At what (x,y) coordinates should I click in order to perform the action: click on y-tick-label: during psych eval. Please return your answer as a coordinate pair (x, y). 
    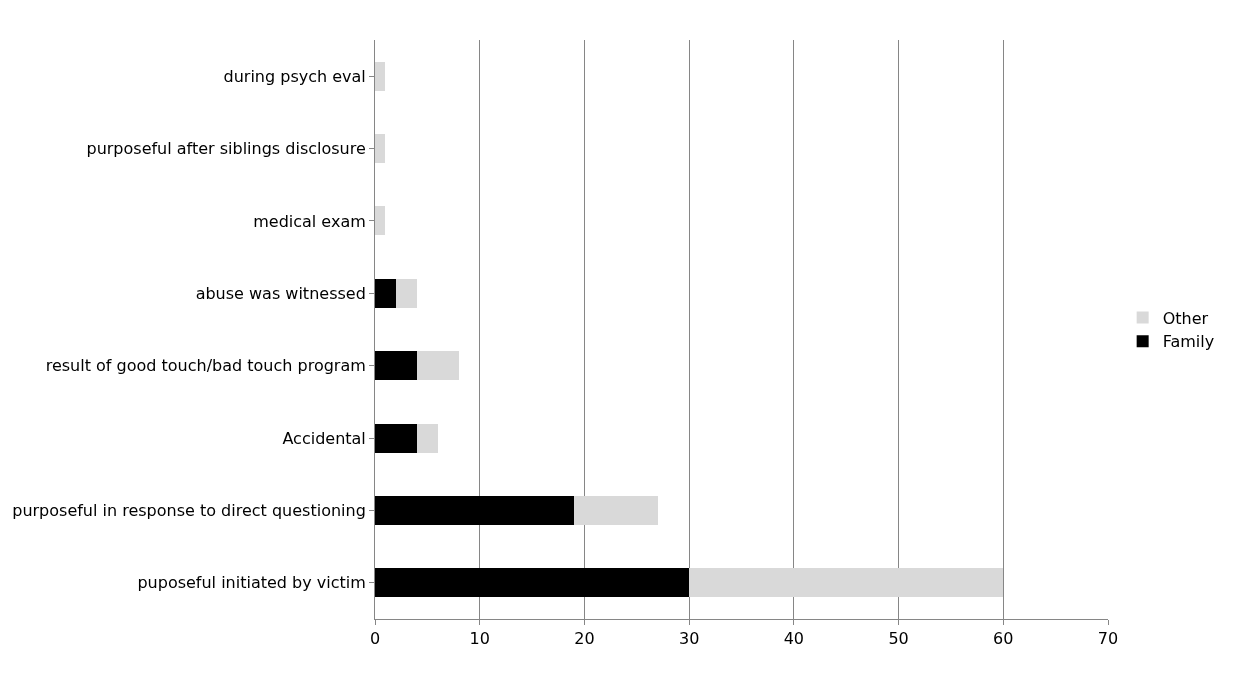
    Looking at the image, I should click on (294, 76).